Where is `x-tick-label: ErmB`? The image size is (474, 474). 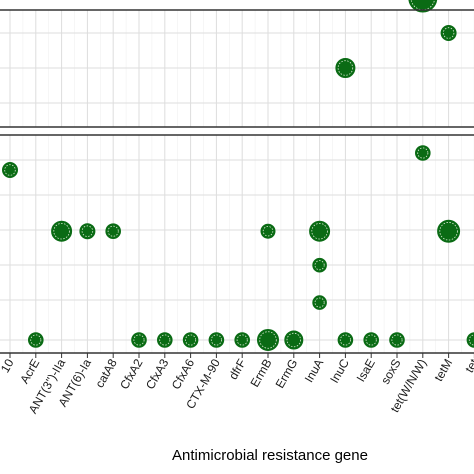 x-tick-label: ErmB is located at coordinates (260, 373).